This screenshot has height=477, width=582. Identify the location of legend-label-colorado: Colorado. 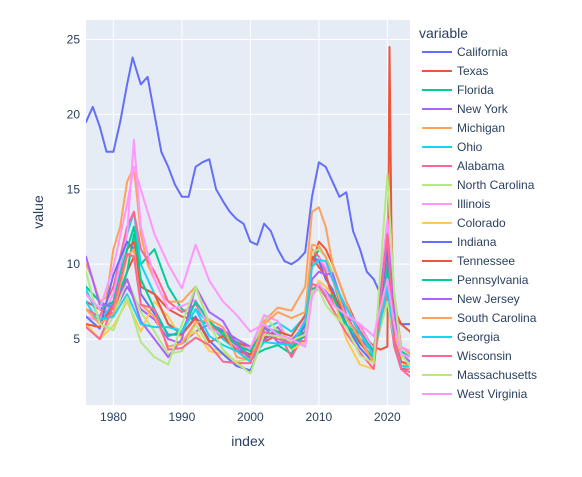
(481, 223).